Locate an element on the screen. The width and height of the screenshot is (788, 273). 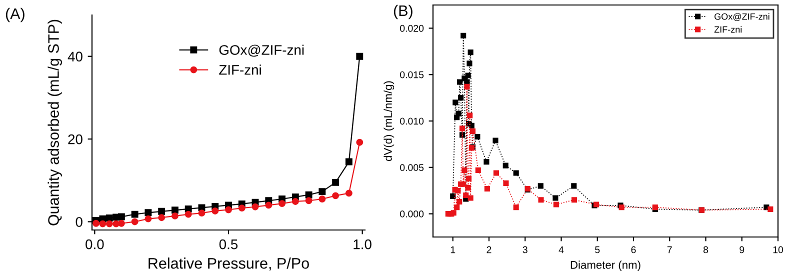
y-tick-label: 40 is located at coordinates (75, 57).